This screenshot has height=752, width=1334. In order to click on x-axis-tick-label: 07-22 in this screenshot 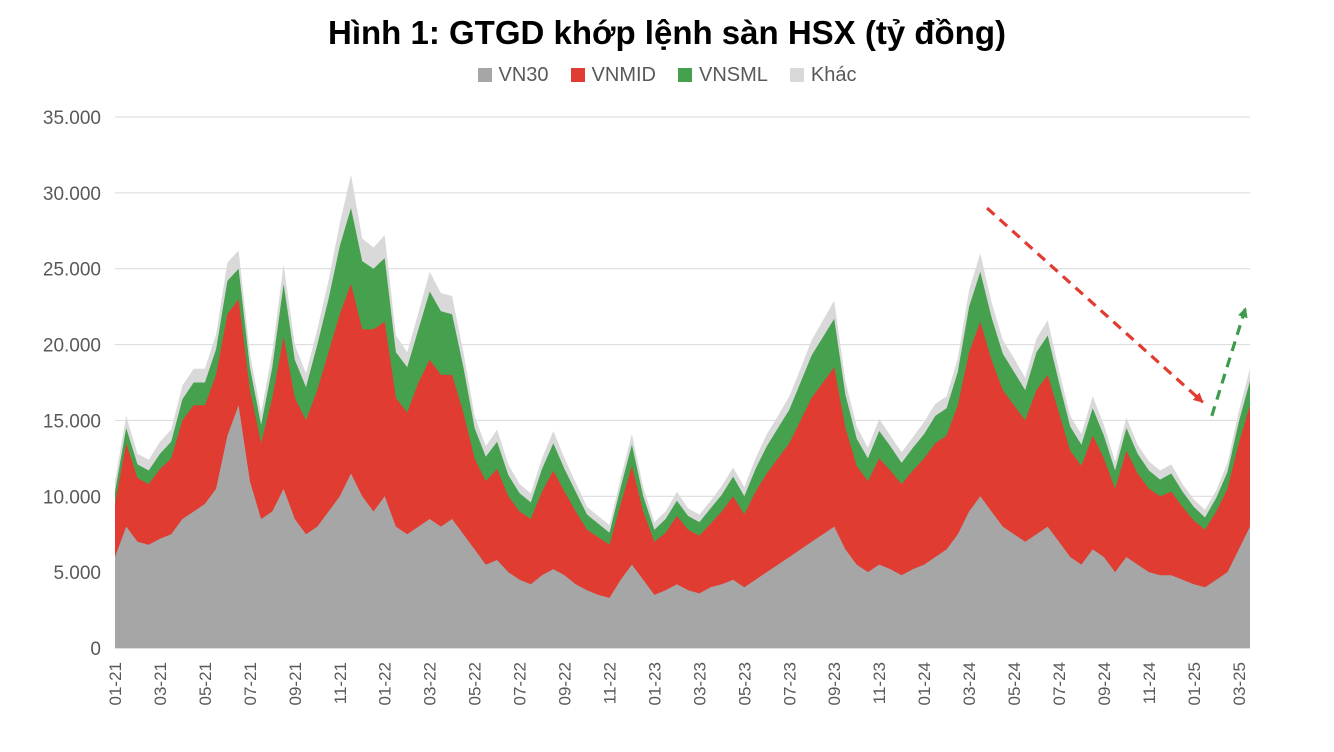, I will do `click(520, 683)`.